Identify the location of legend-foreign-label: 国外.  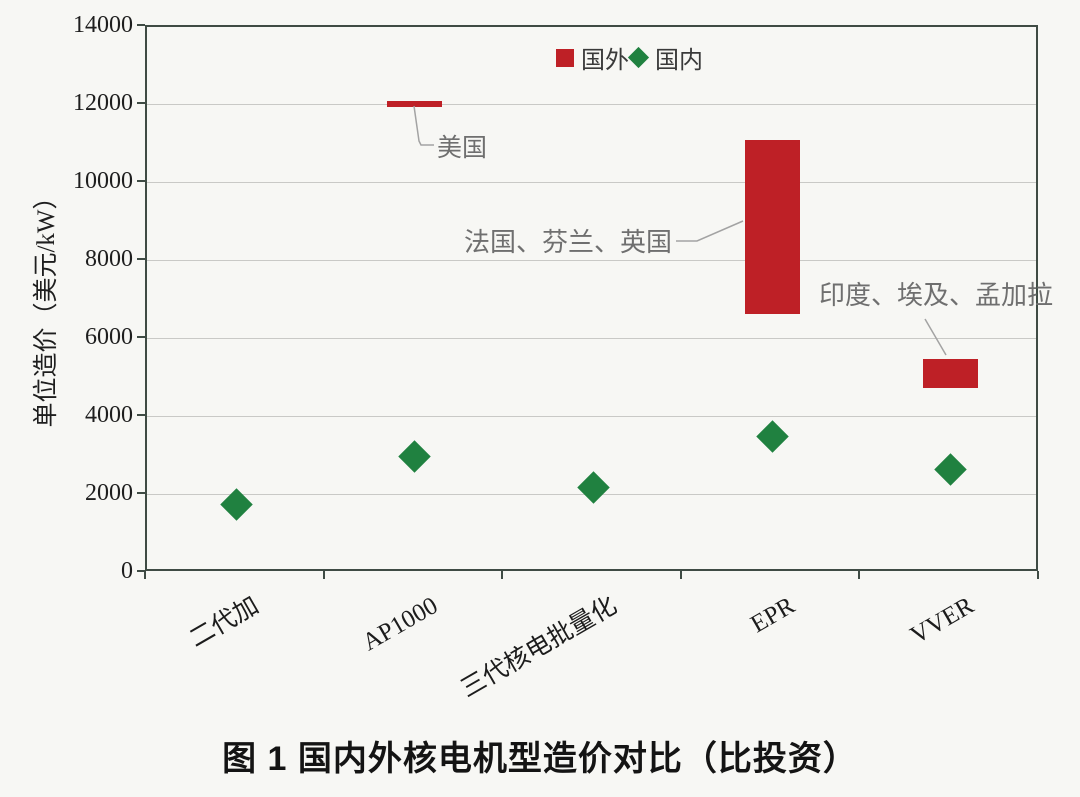
(605, 61).